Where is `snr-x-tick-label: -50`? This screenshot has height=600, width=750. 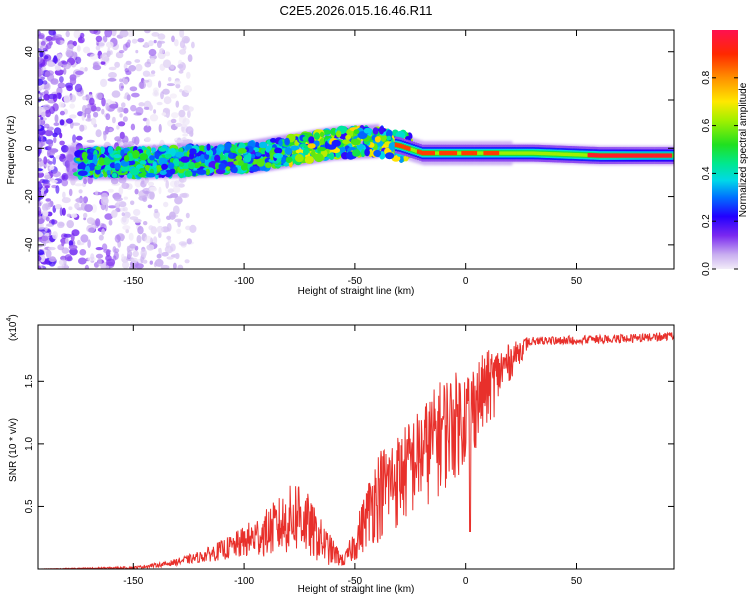 snr-x-tick-label: -50 is located at coordinates (355, 581).